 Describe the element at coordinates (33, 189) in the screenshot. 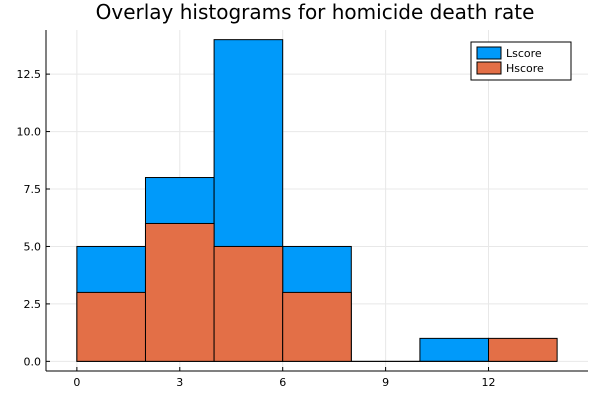

I see `y-tick-label-3: 7.5` at that location.